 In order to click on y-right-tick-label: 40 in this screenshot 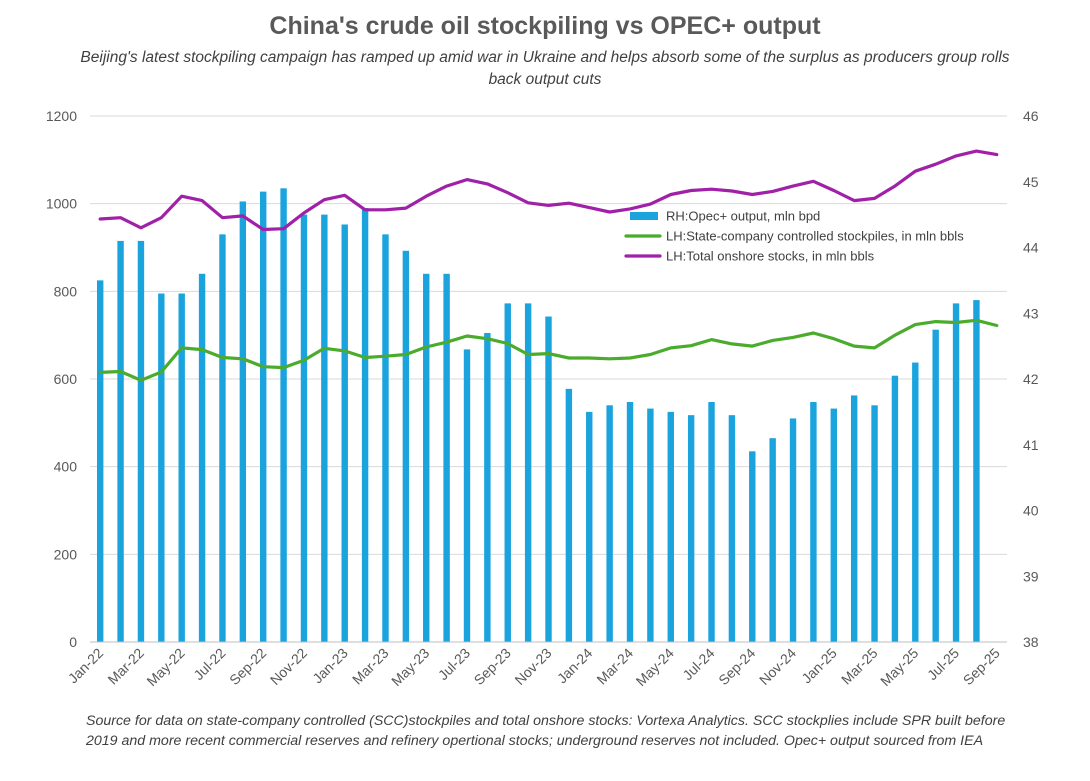, I will do `click(1031, 511)`.